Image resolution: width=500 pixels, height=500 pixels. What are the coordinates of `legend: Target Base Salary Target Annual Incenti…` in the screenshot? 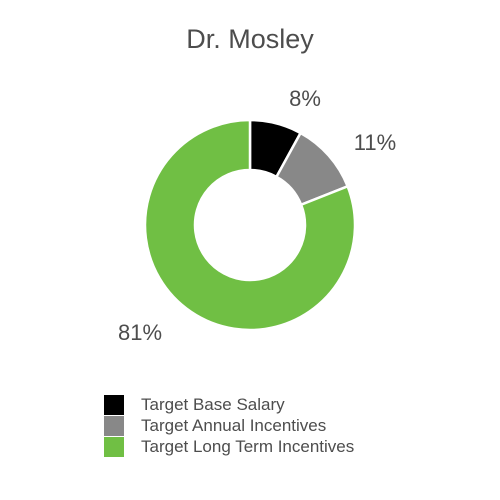 It's located at (229, 425).